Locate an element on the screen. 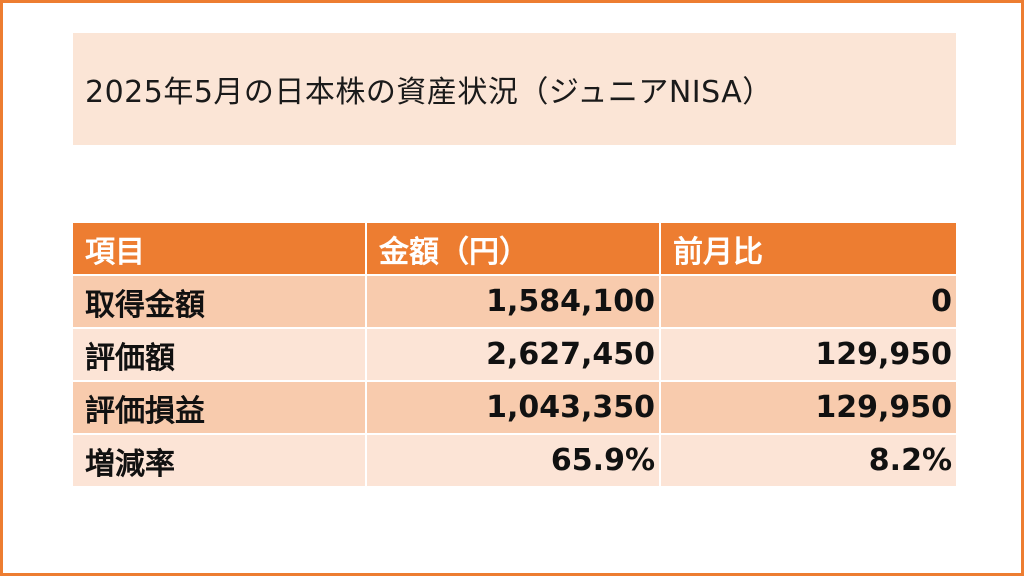 The image size is (1024, 576). row-item: 評価額 is located at coordinates (220, 355).